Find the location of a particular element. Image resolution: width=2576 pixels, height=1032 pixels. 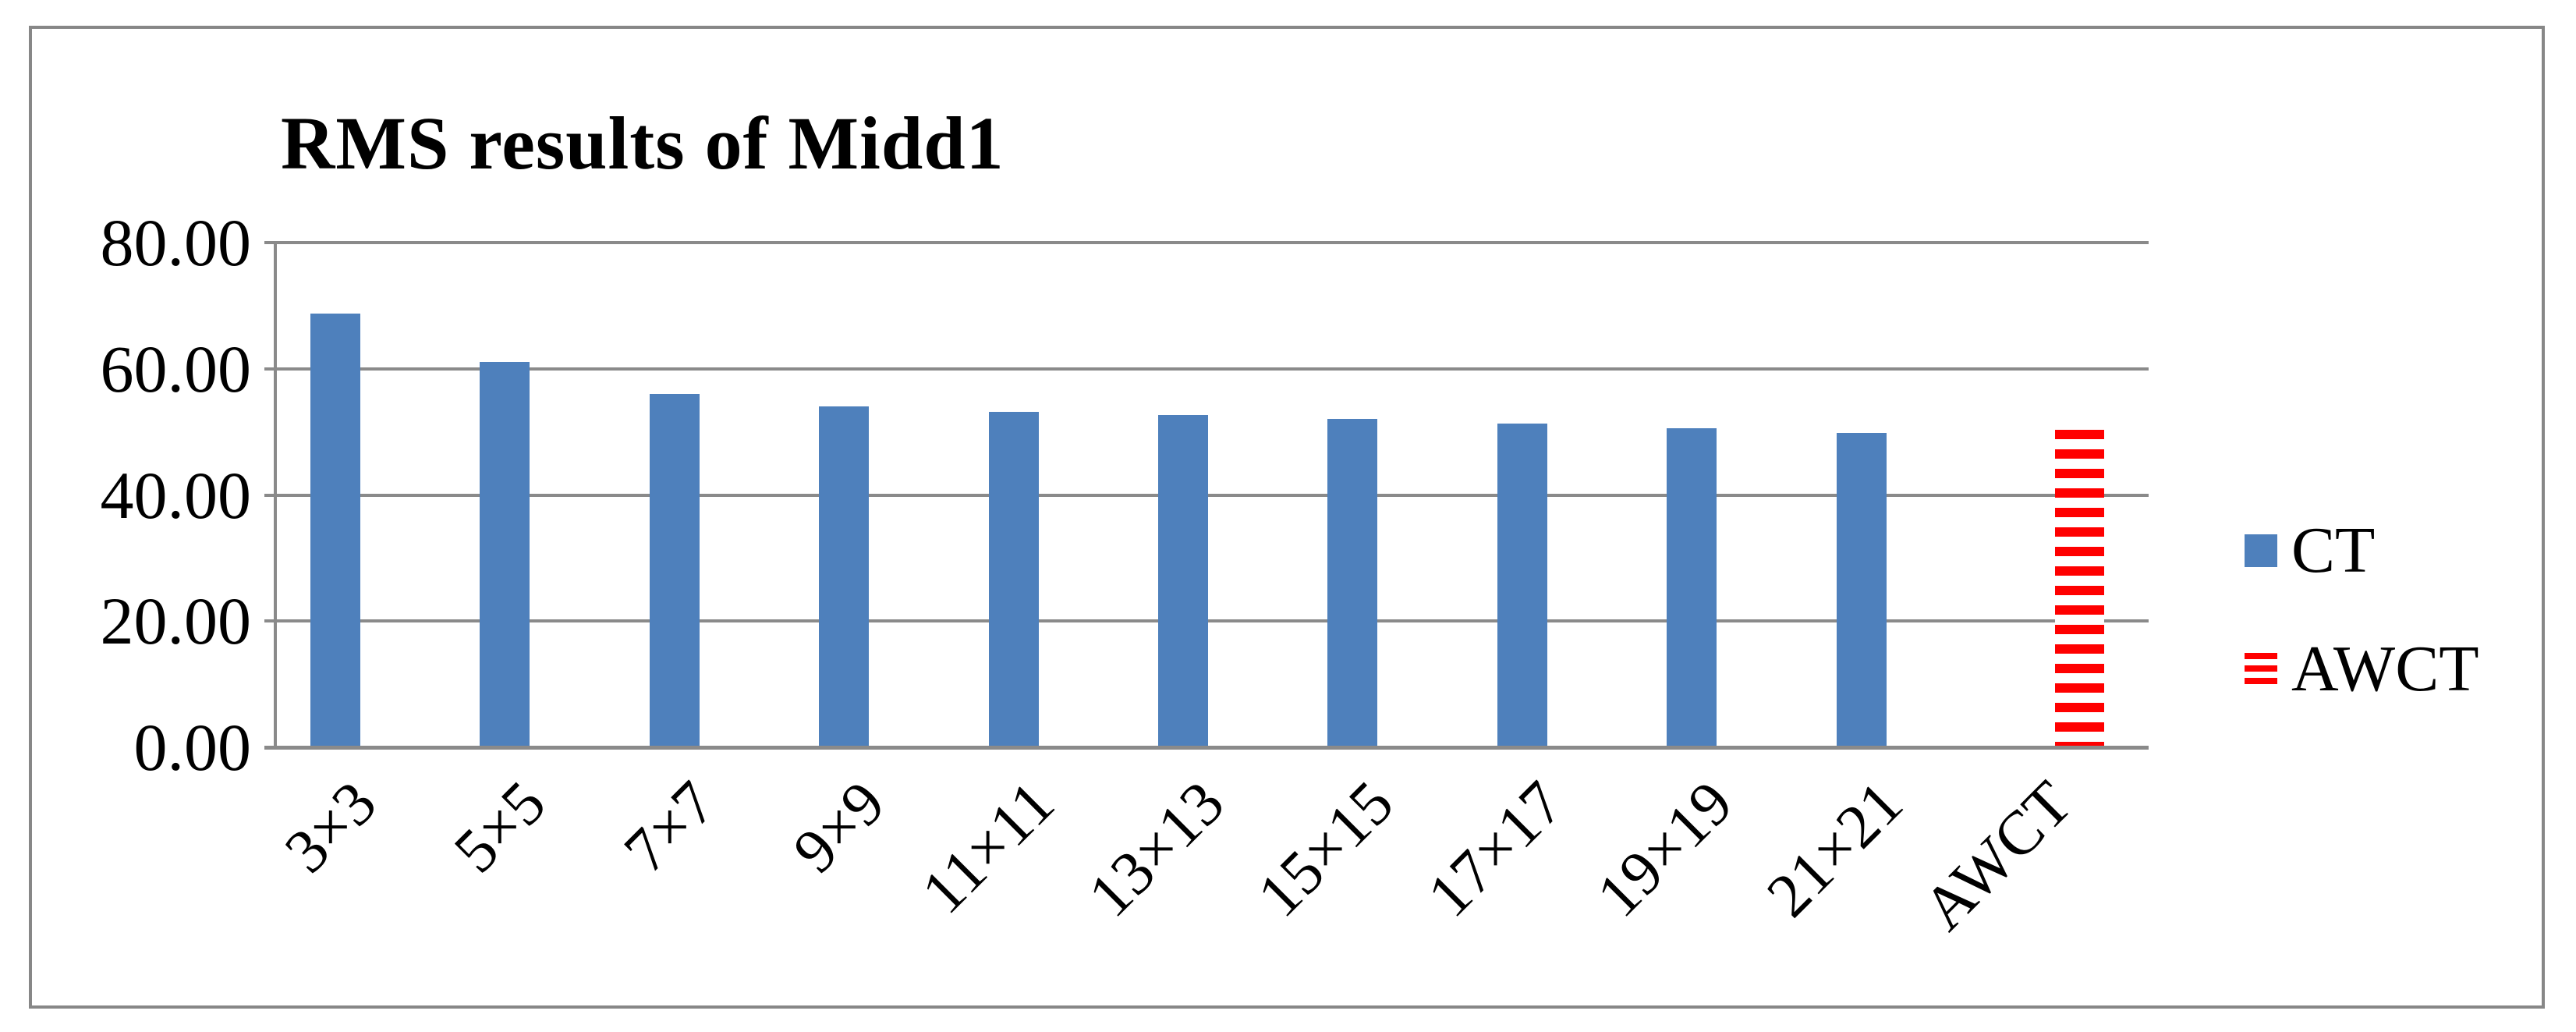

x-axis-label-9×9: 9×9 is located at coordinates (839, 827).